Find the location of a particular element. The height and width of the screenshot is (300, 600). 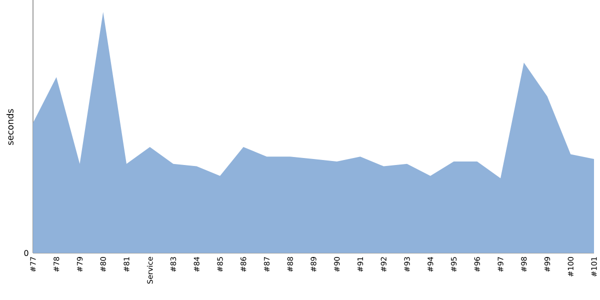

y-axis-title: seconds is located at coordinates (10, 127).